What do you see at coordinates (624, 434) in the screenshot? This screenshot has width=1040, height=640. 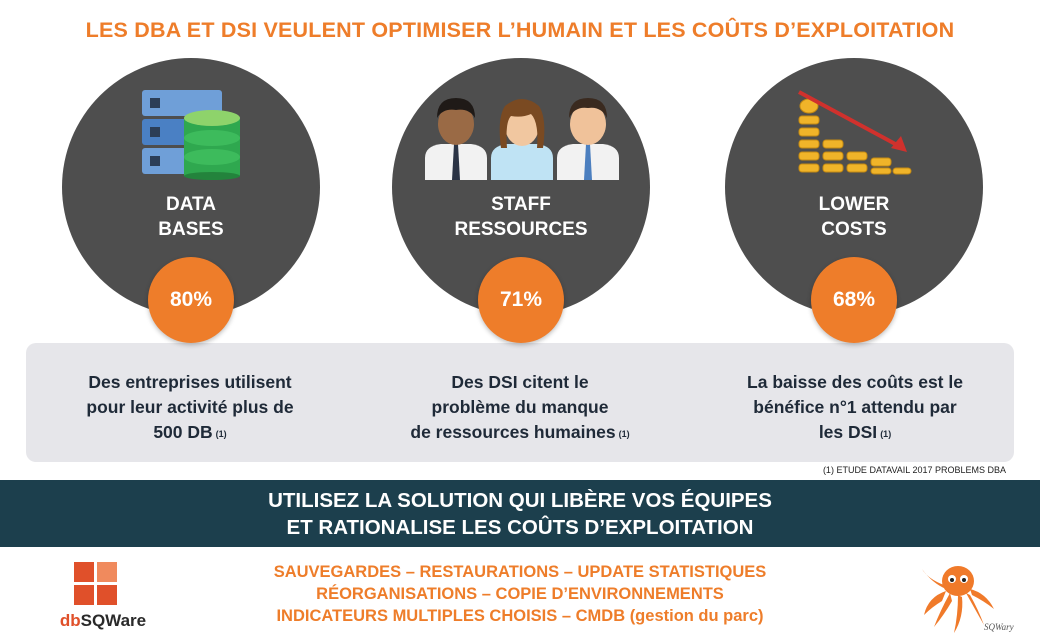 I see `staff-ref: (1)` at bounding box center [624, 434].